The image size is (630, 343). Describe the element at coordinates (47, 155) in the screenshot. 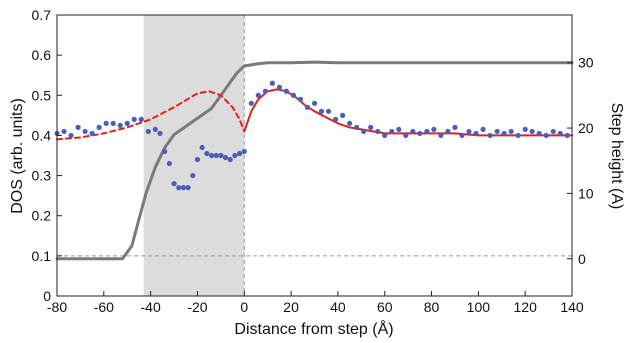

I see `y-axis-left: 0 0.1 0.2 0.3 0.4 0.5 0.6 0.7` at that location.